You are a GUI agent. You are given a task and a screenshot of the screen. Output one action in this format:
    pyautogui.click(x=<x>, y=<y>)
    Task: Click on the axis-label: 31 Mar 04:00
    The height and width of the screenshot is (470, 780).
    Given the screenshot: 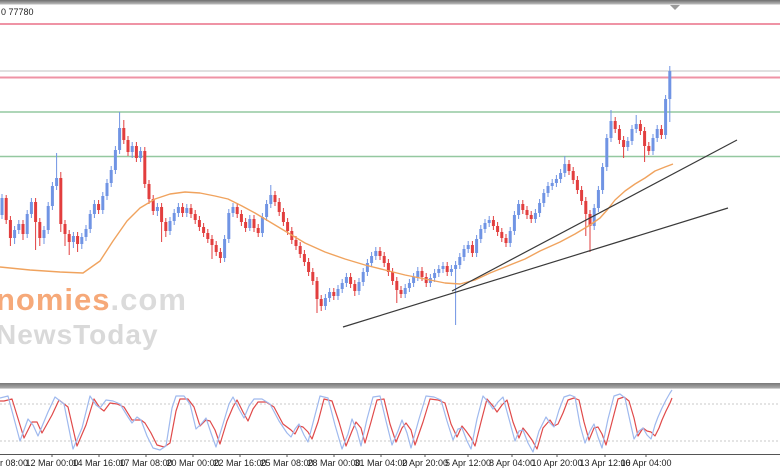 What is the action you would take?
    pyautogui.click(x=380, y=463)
    